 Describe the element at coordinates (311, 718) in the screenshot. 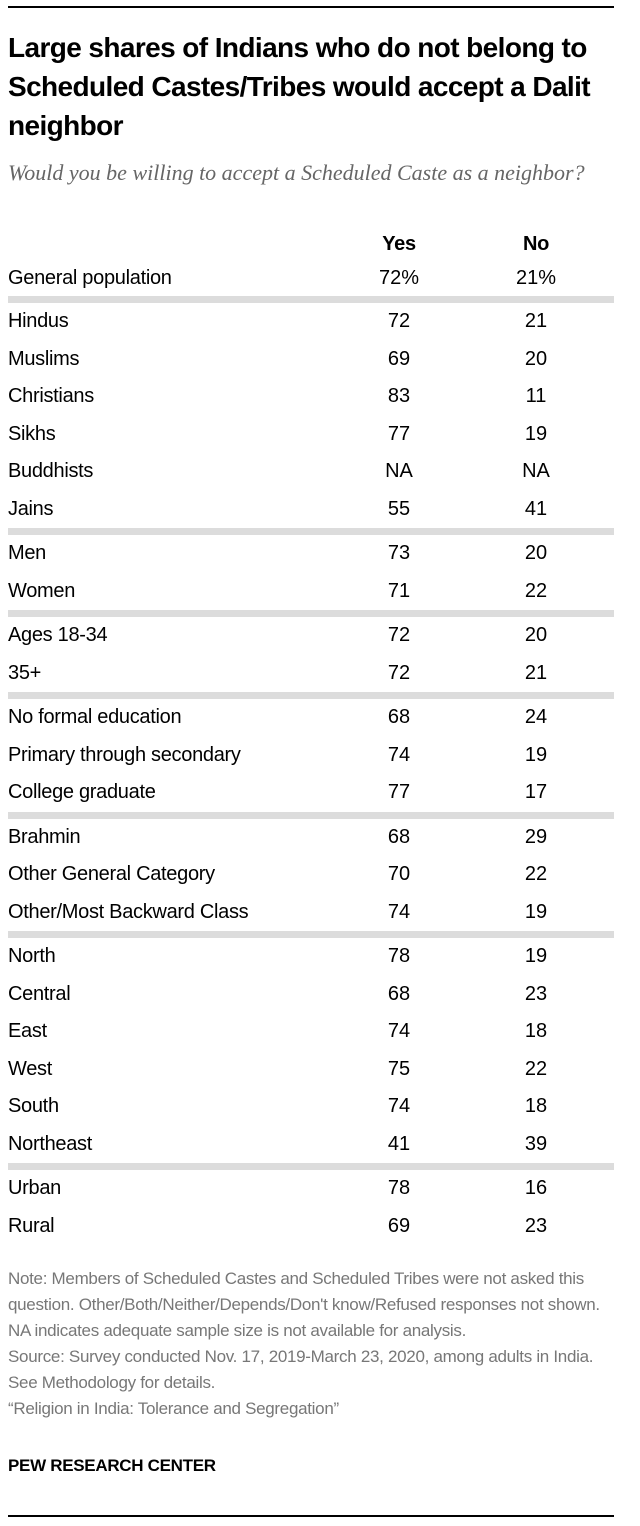

I see `table-row: No formal education 68 24` at that location.